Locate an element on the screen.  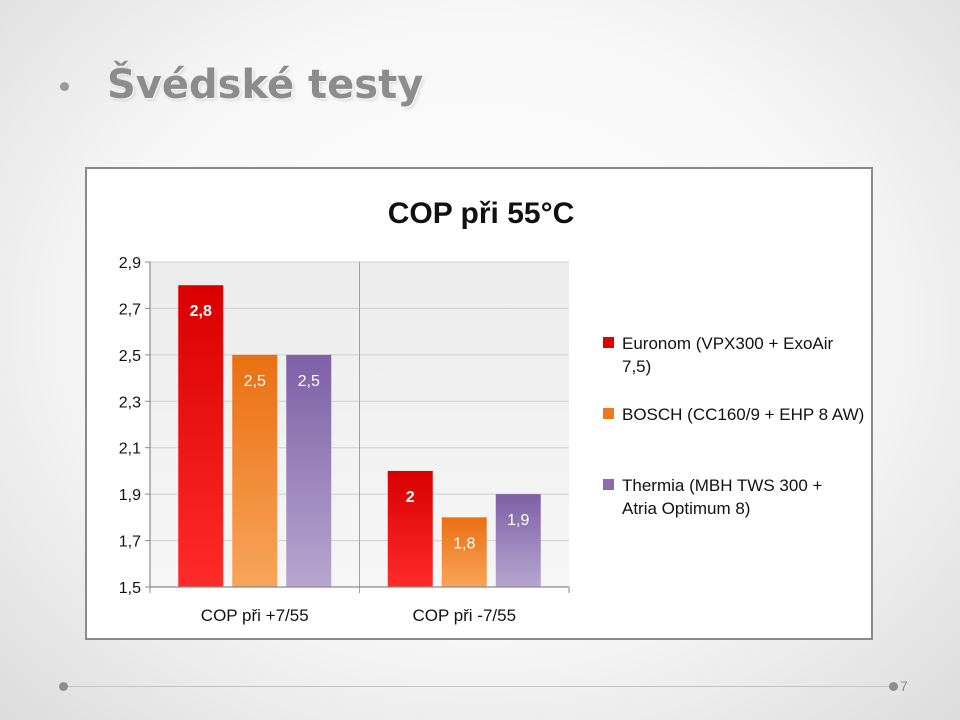
x-category-label: COP při -7/55 is located at coordinates (464, 615).